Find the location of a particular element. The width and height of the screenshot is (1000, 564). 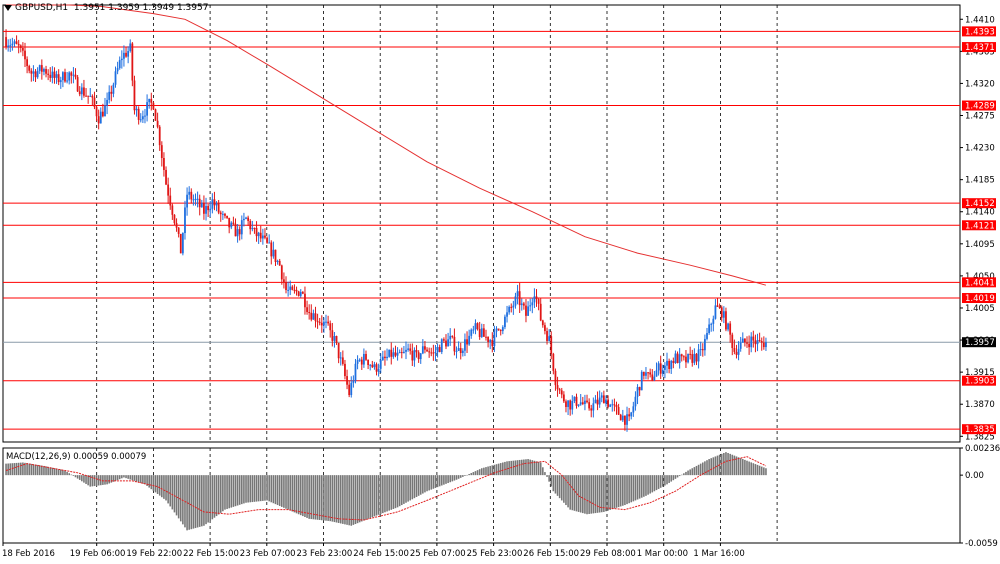

price-axis-label: 1.4005 is located at coordinates (980, 309).